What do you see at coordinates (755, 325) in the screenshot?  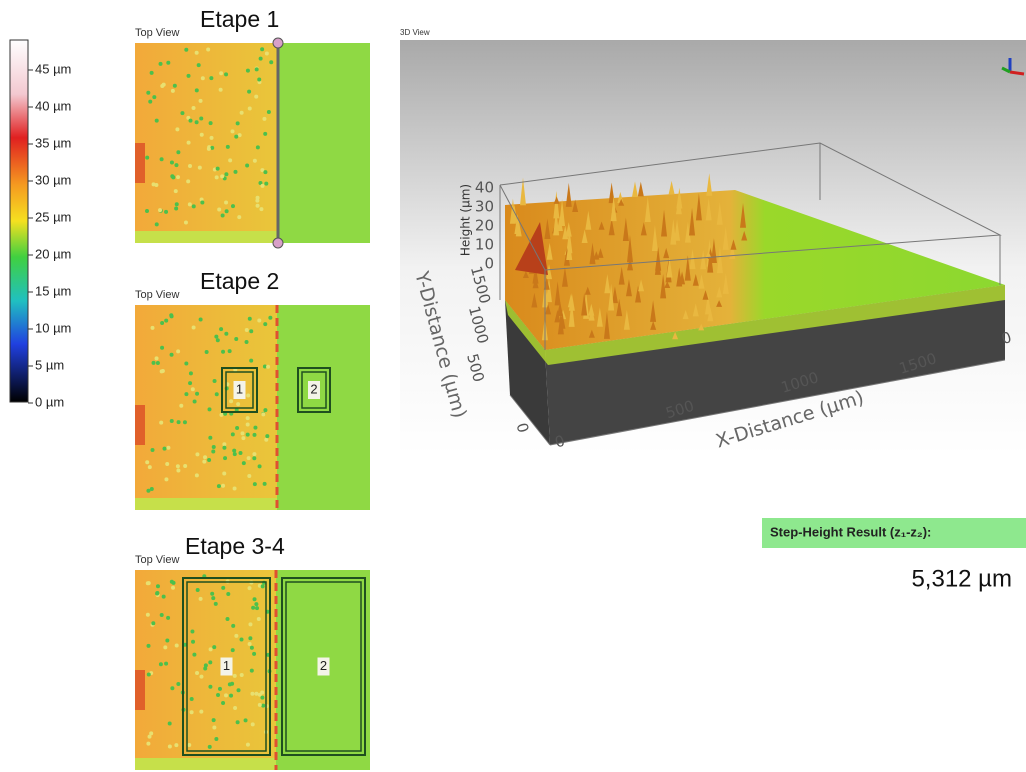 I see `surface-edge` at bounding box center [755, 325].